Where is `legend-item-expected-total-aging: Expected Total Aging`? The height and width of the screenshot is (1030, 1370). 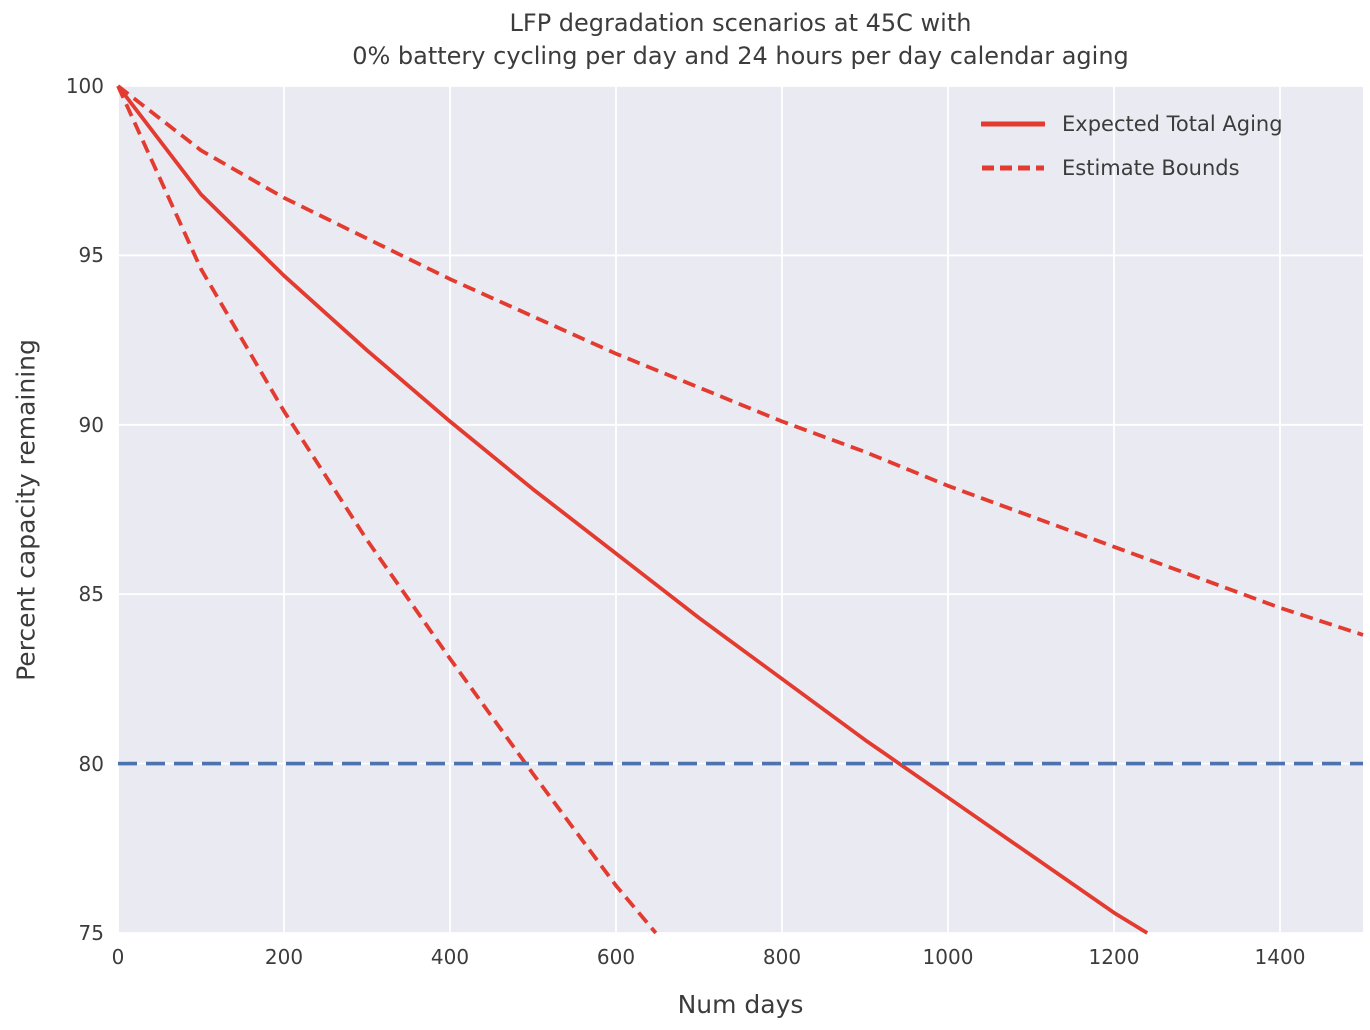 legend-item-expected-total-aging: Expected Total Aging is located at coordinates (1132, 124).